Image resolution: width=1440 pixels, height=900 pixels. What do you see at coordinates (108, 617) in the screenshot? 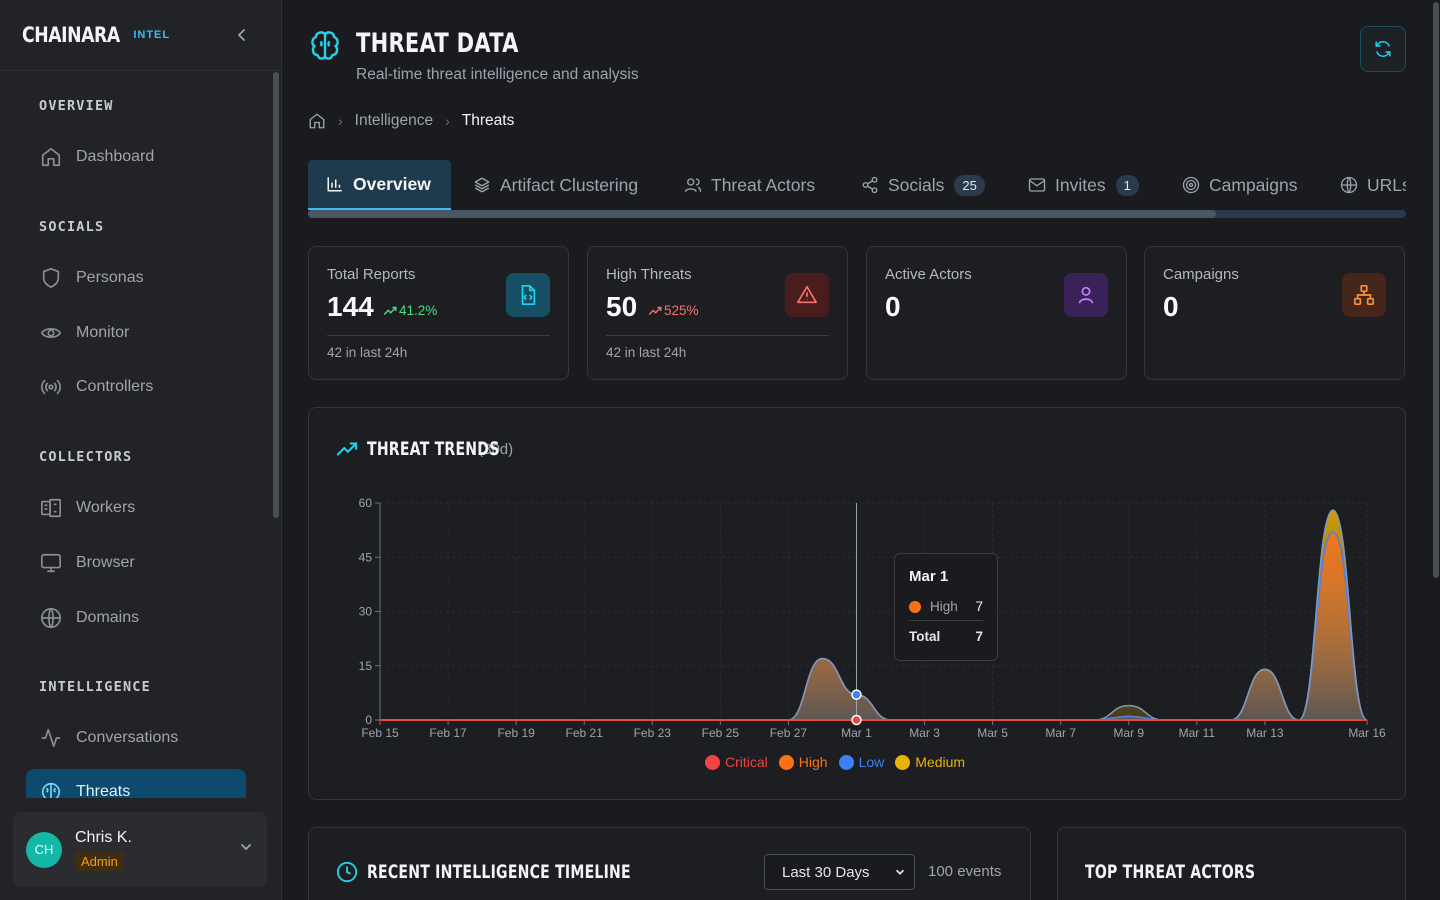
I see `sidebar-item-label: Domains` at bounding box center [108, 617].